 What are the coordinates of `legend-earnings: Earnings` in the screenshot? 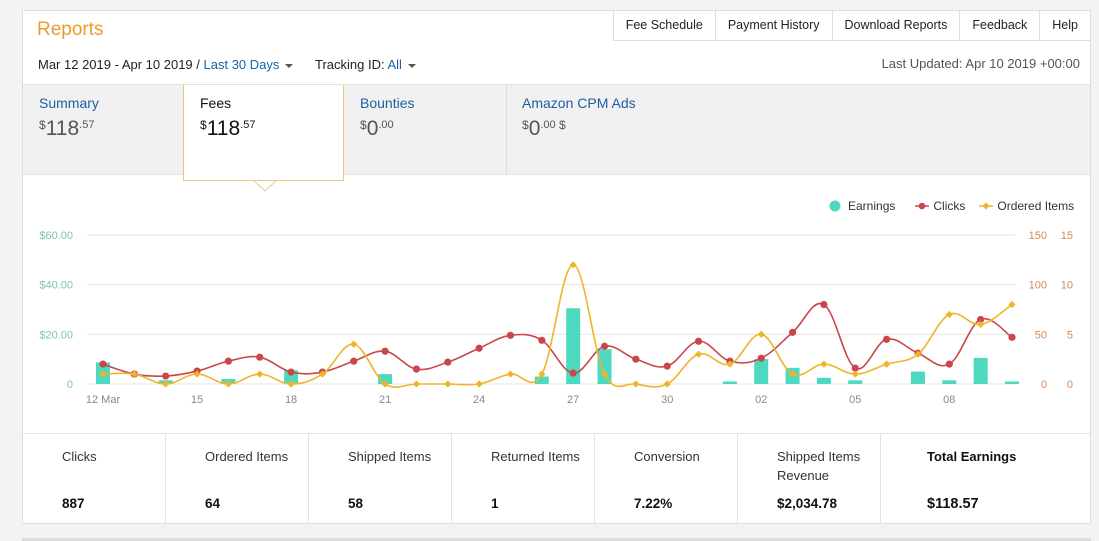 It's located at (862, 206).